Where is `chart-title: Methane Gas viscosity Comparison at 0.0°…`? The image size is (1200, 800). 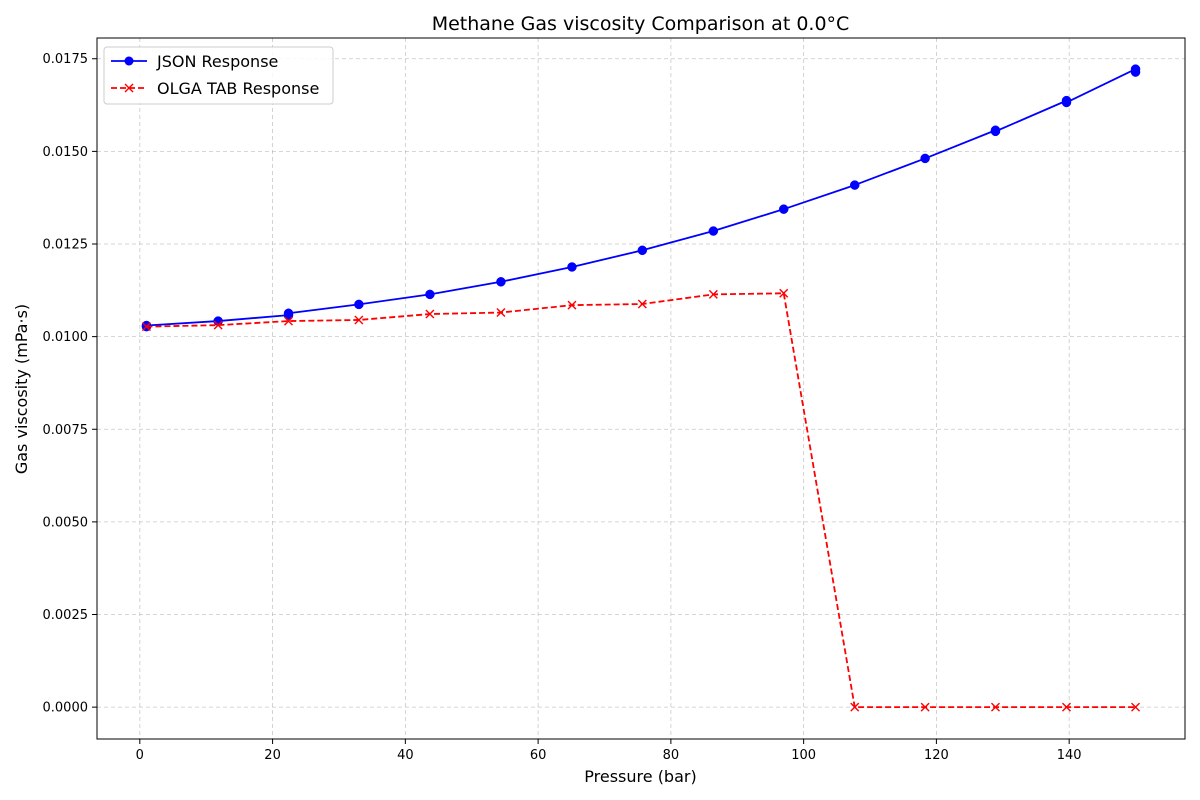
chart-title: Methane Gas viscosity Comparison at 0.0°… is located at coordinates (641, 24).